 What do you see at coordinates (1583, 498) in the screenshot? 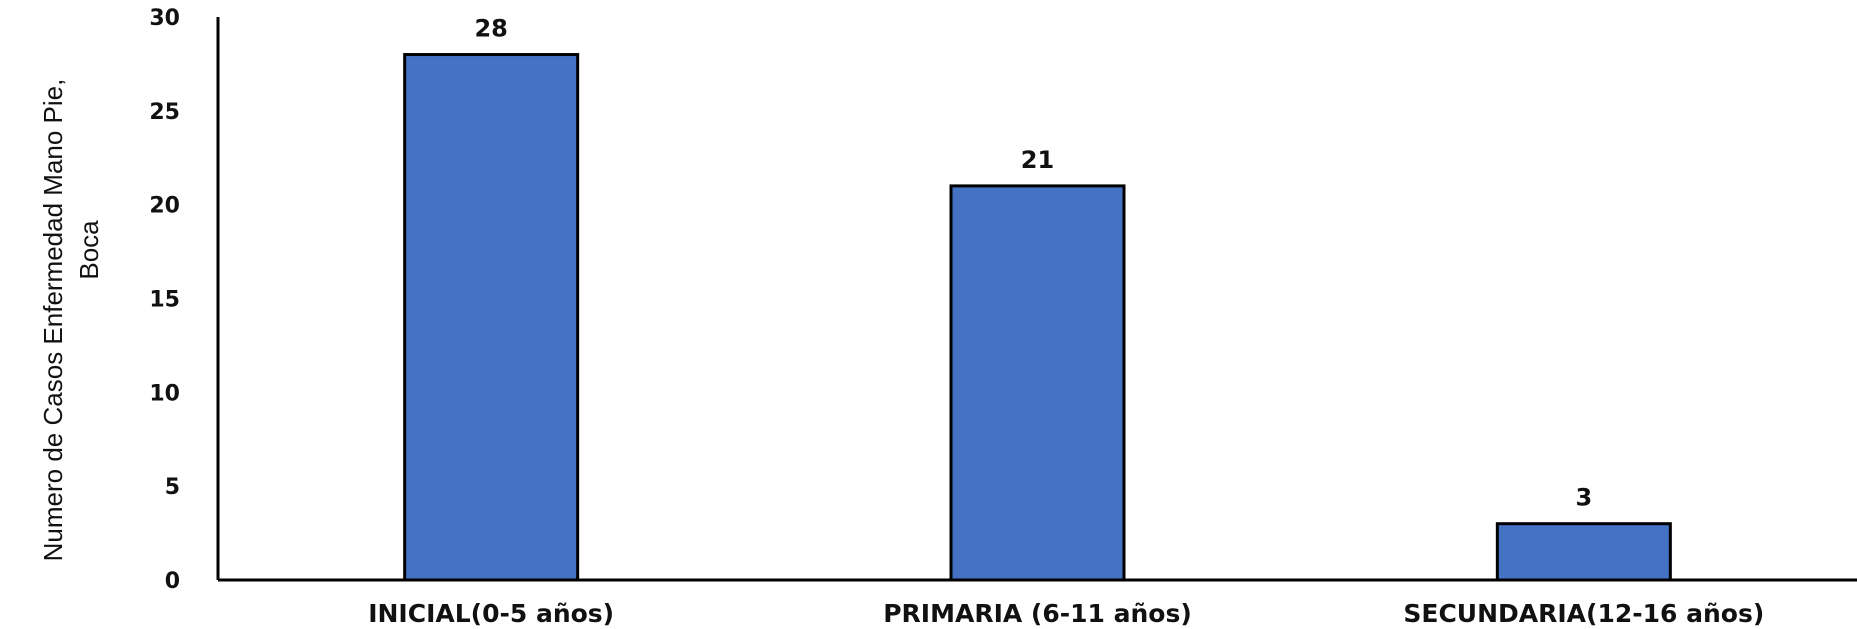
I see `bar-value-label: 3` at bounding box center [1583, 498].